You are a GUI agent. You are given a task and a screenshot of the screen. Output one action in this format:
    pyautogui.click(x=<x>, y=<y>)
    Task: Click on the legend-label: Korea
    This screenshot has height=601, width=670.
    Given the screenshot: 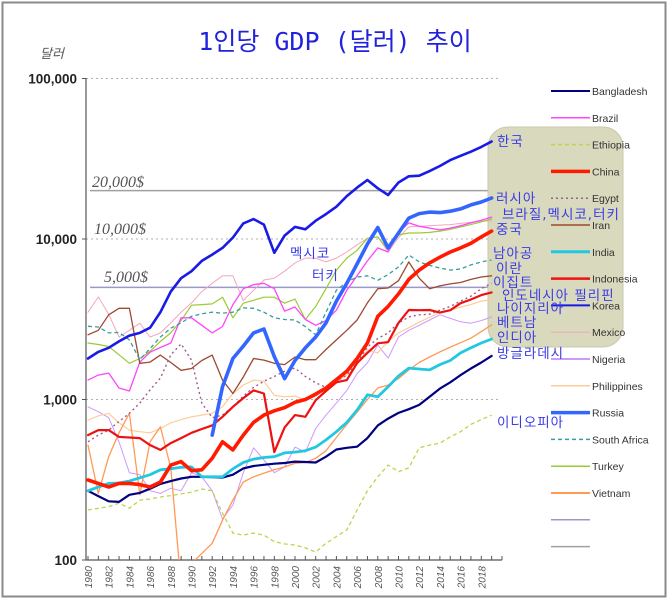 What is the action you would take?
    pyautogui.click(x=606, y=306)
    